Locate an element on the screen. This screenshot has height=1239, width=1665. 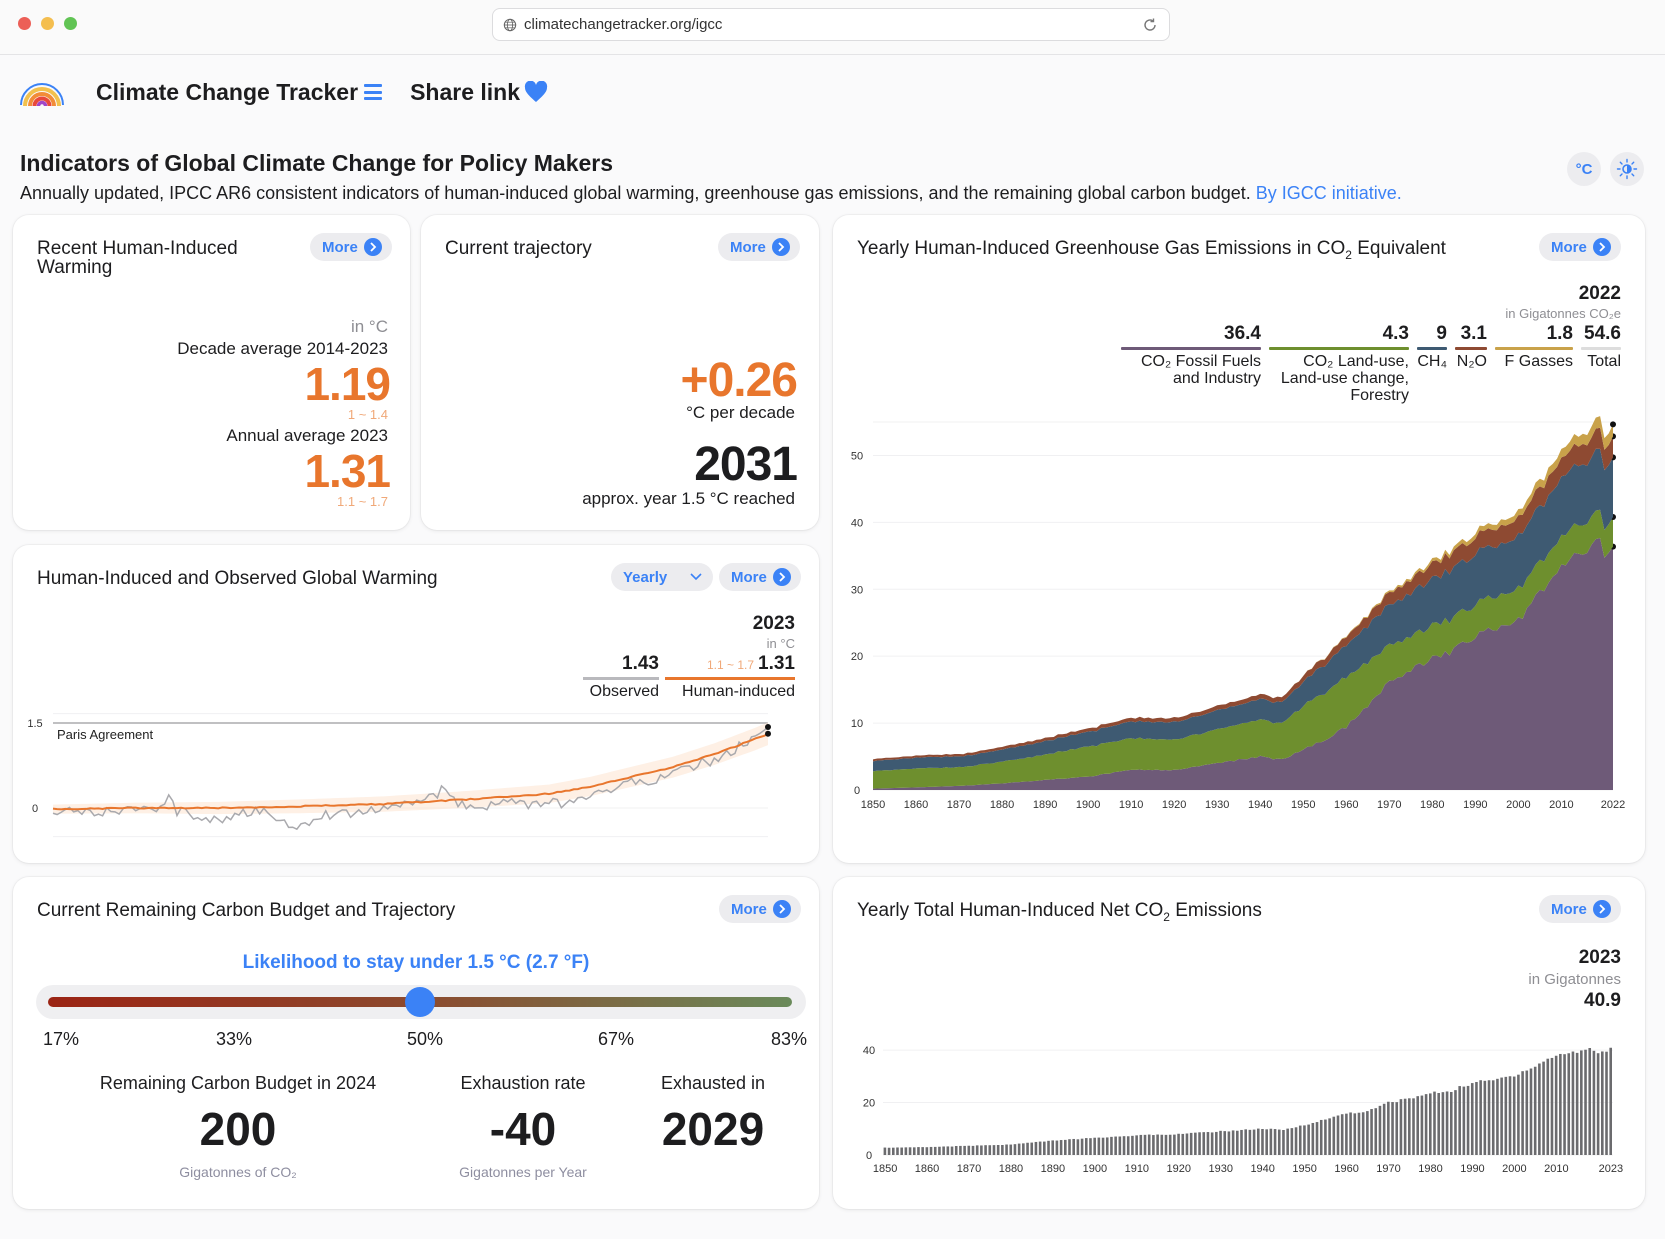
address-bar: climatechangetracker.org/igcc is located at coordinates (831, 24).